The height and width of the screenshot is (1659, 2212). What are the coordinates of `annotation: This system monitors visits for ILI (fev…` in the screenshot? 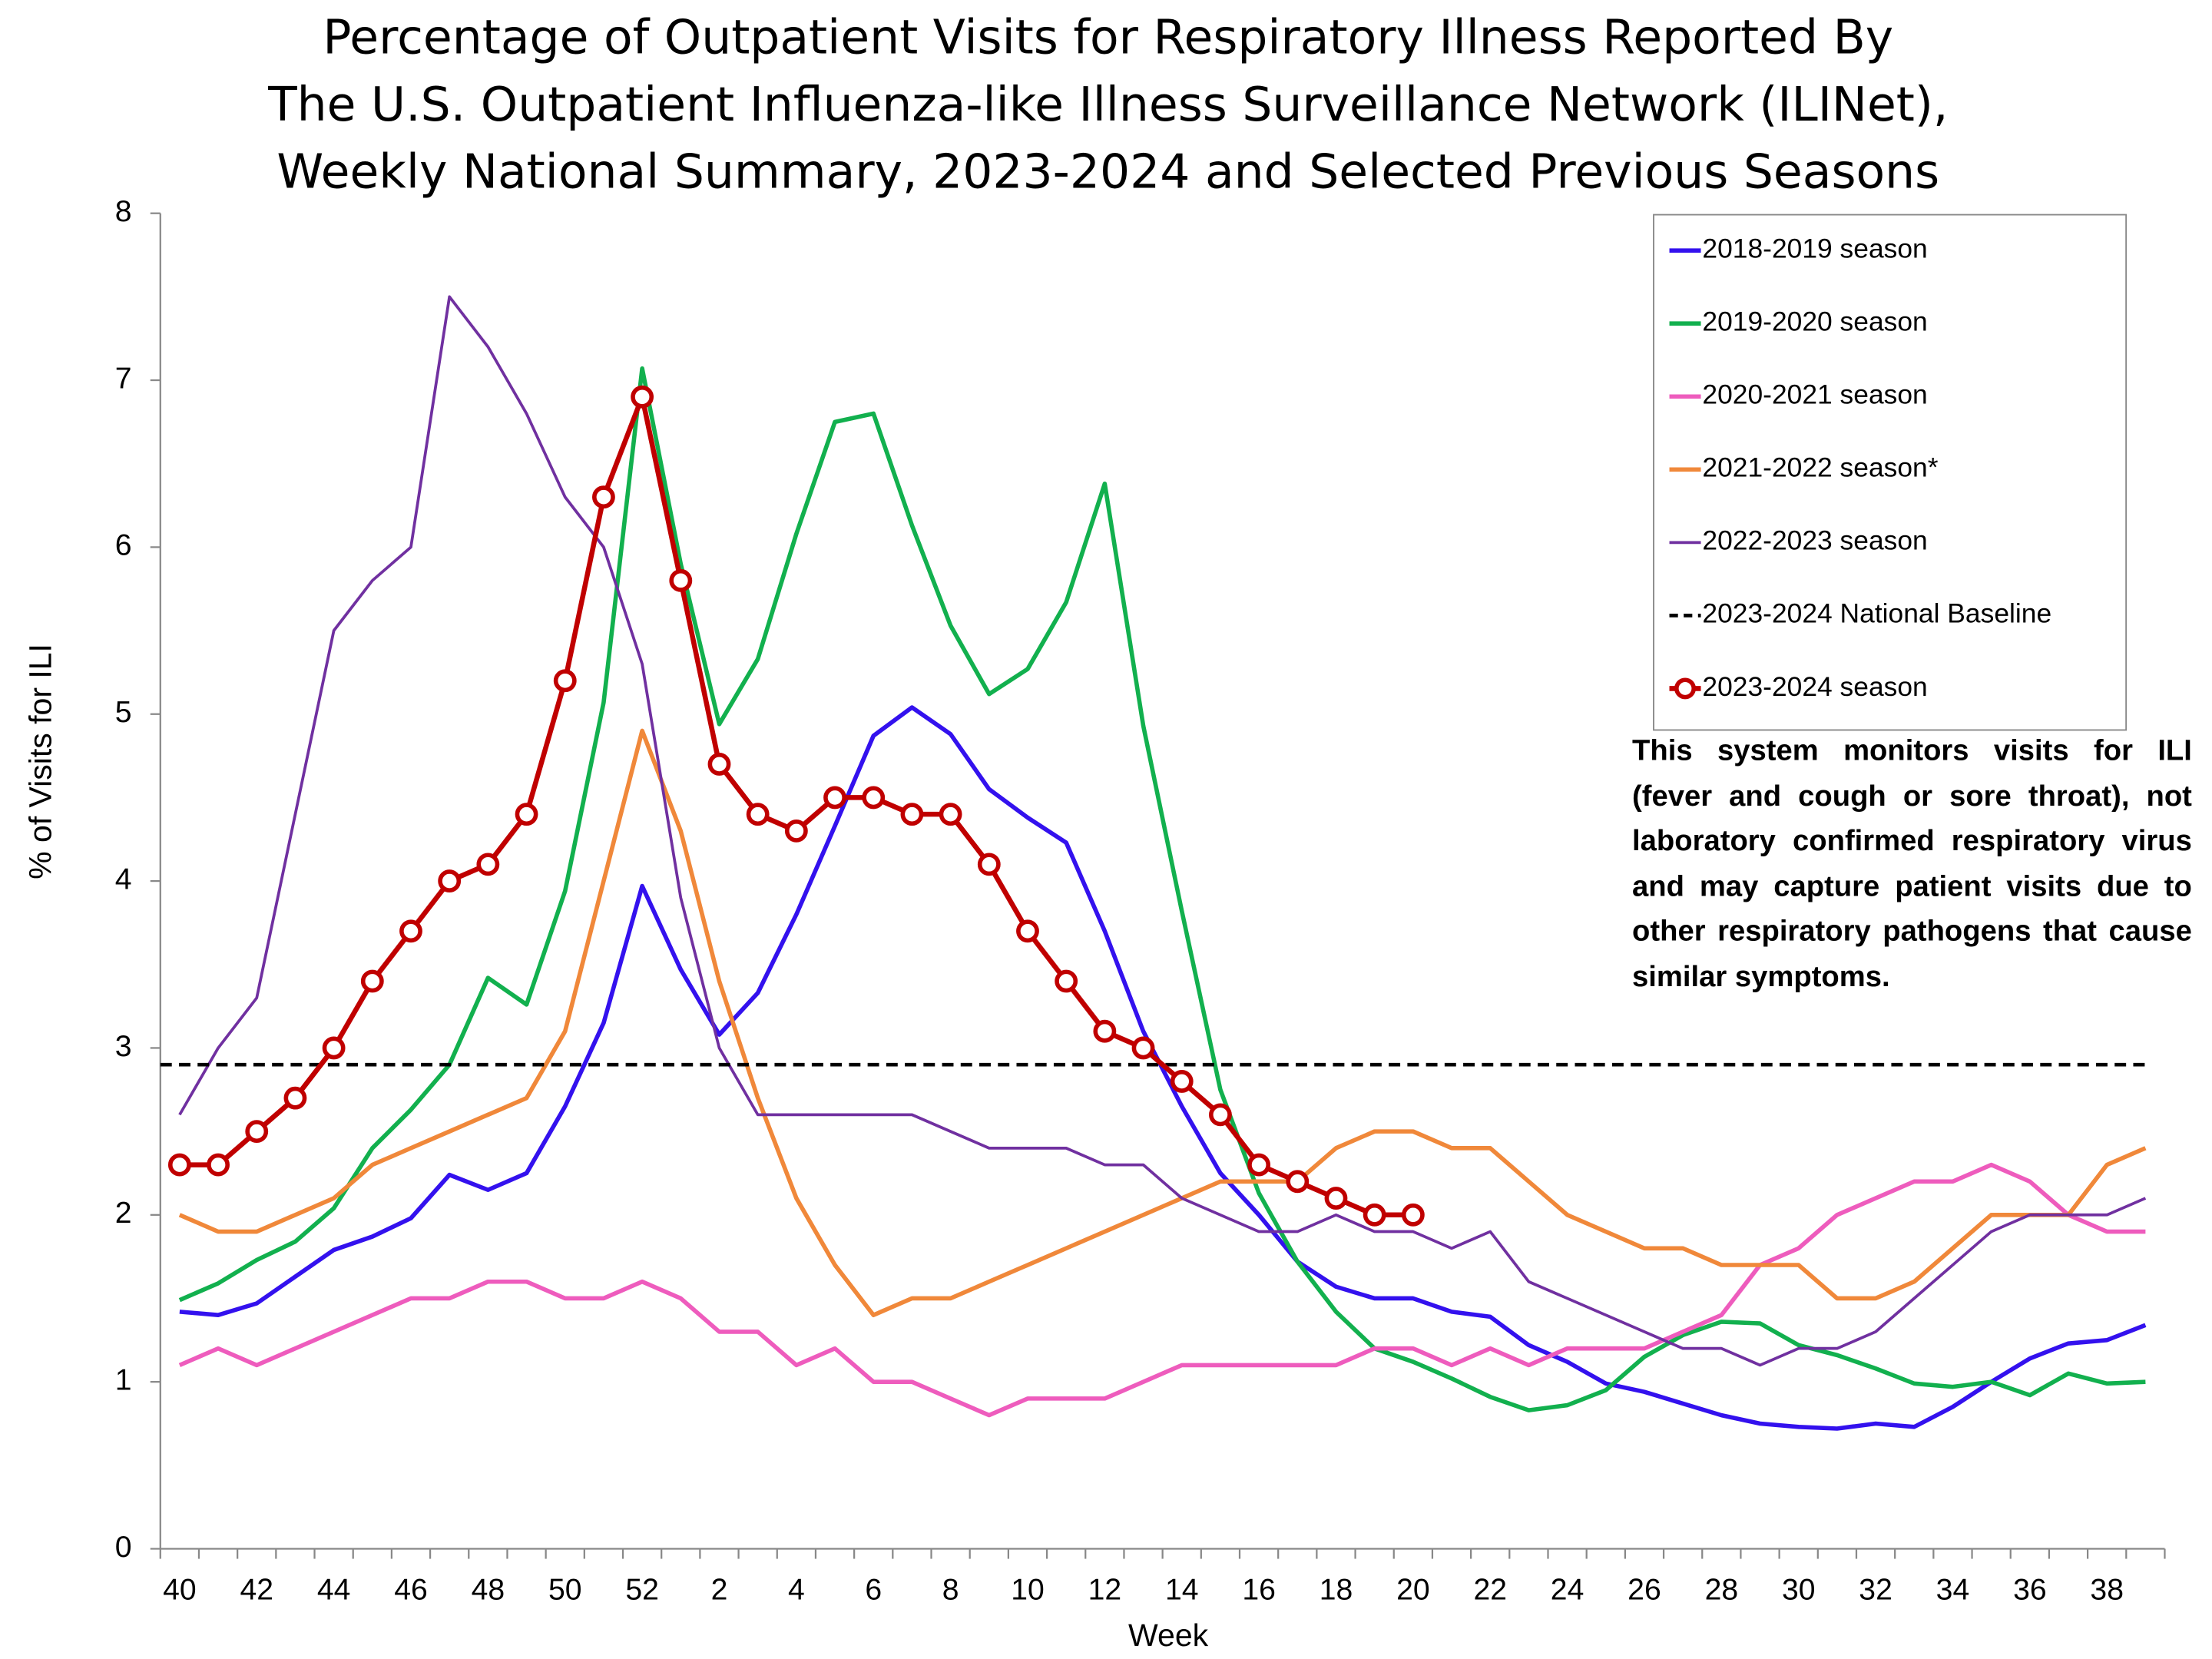 It's located at (1912, 863).